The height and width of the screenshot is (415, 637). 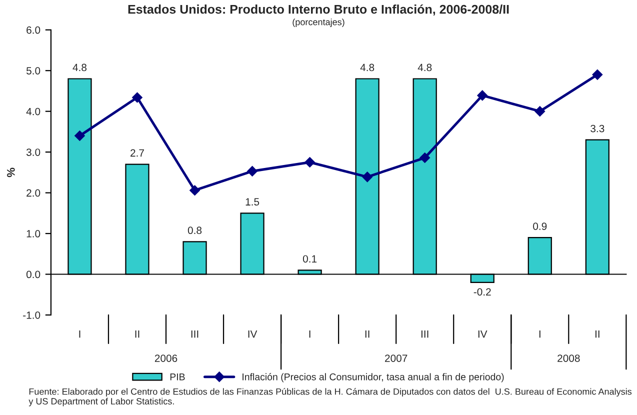 I want to click on legend-label: Inflación (Precios al Consumidor, tasa anual a fin de periodo), so click(x=373, y=377).